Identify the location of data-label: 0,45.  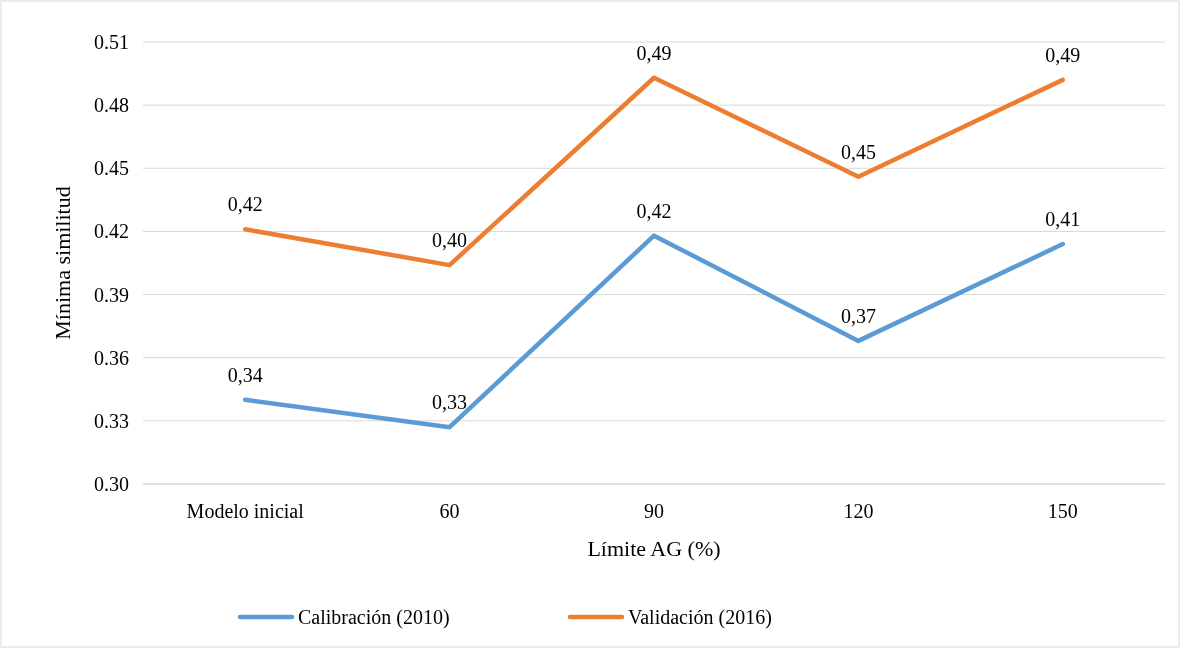
(858, 151).